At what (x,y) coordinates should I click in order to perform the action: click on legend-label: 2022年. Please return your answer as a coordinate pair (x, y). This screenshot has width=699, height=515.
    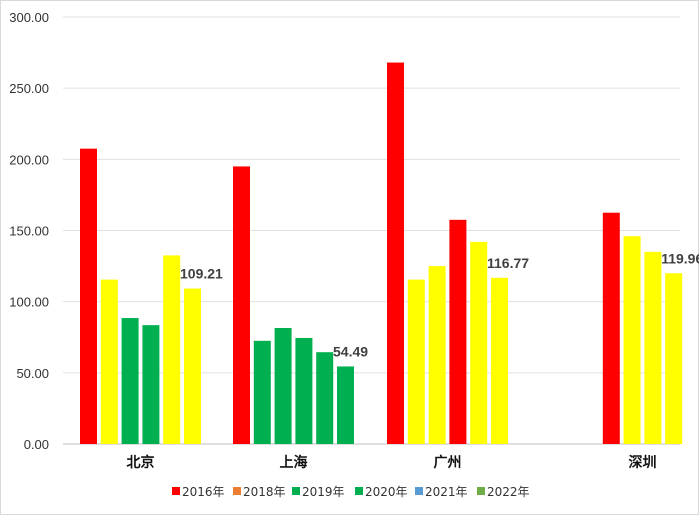
    Looking at the image, I should click on (508, 492).